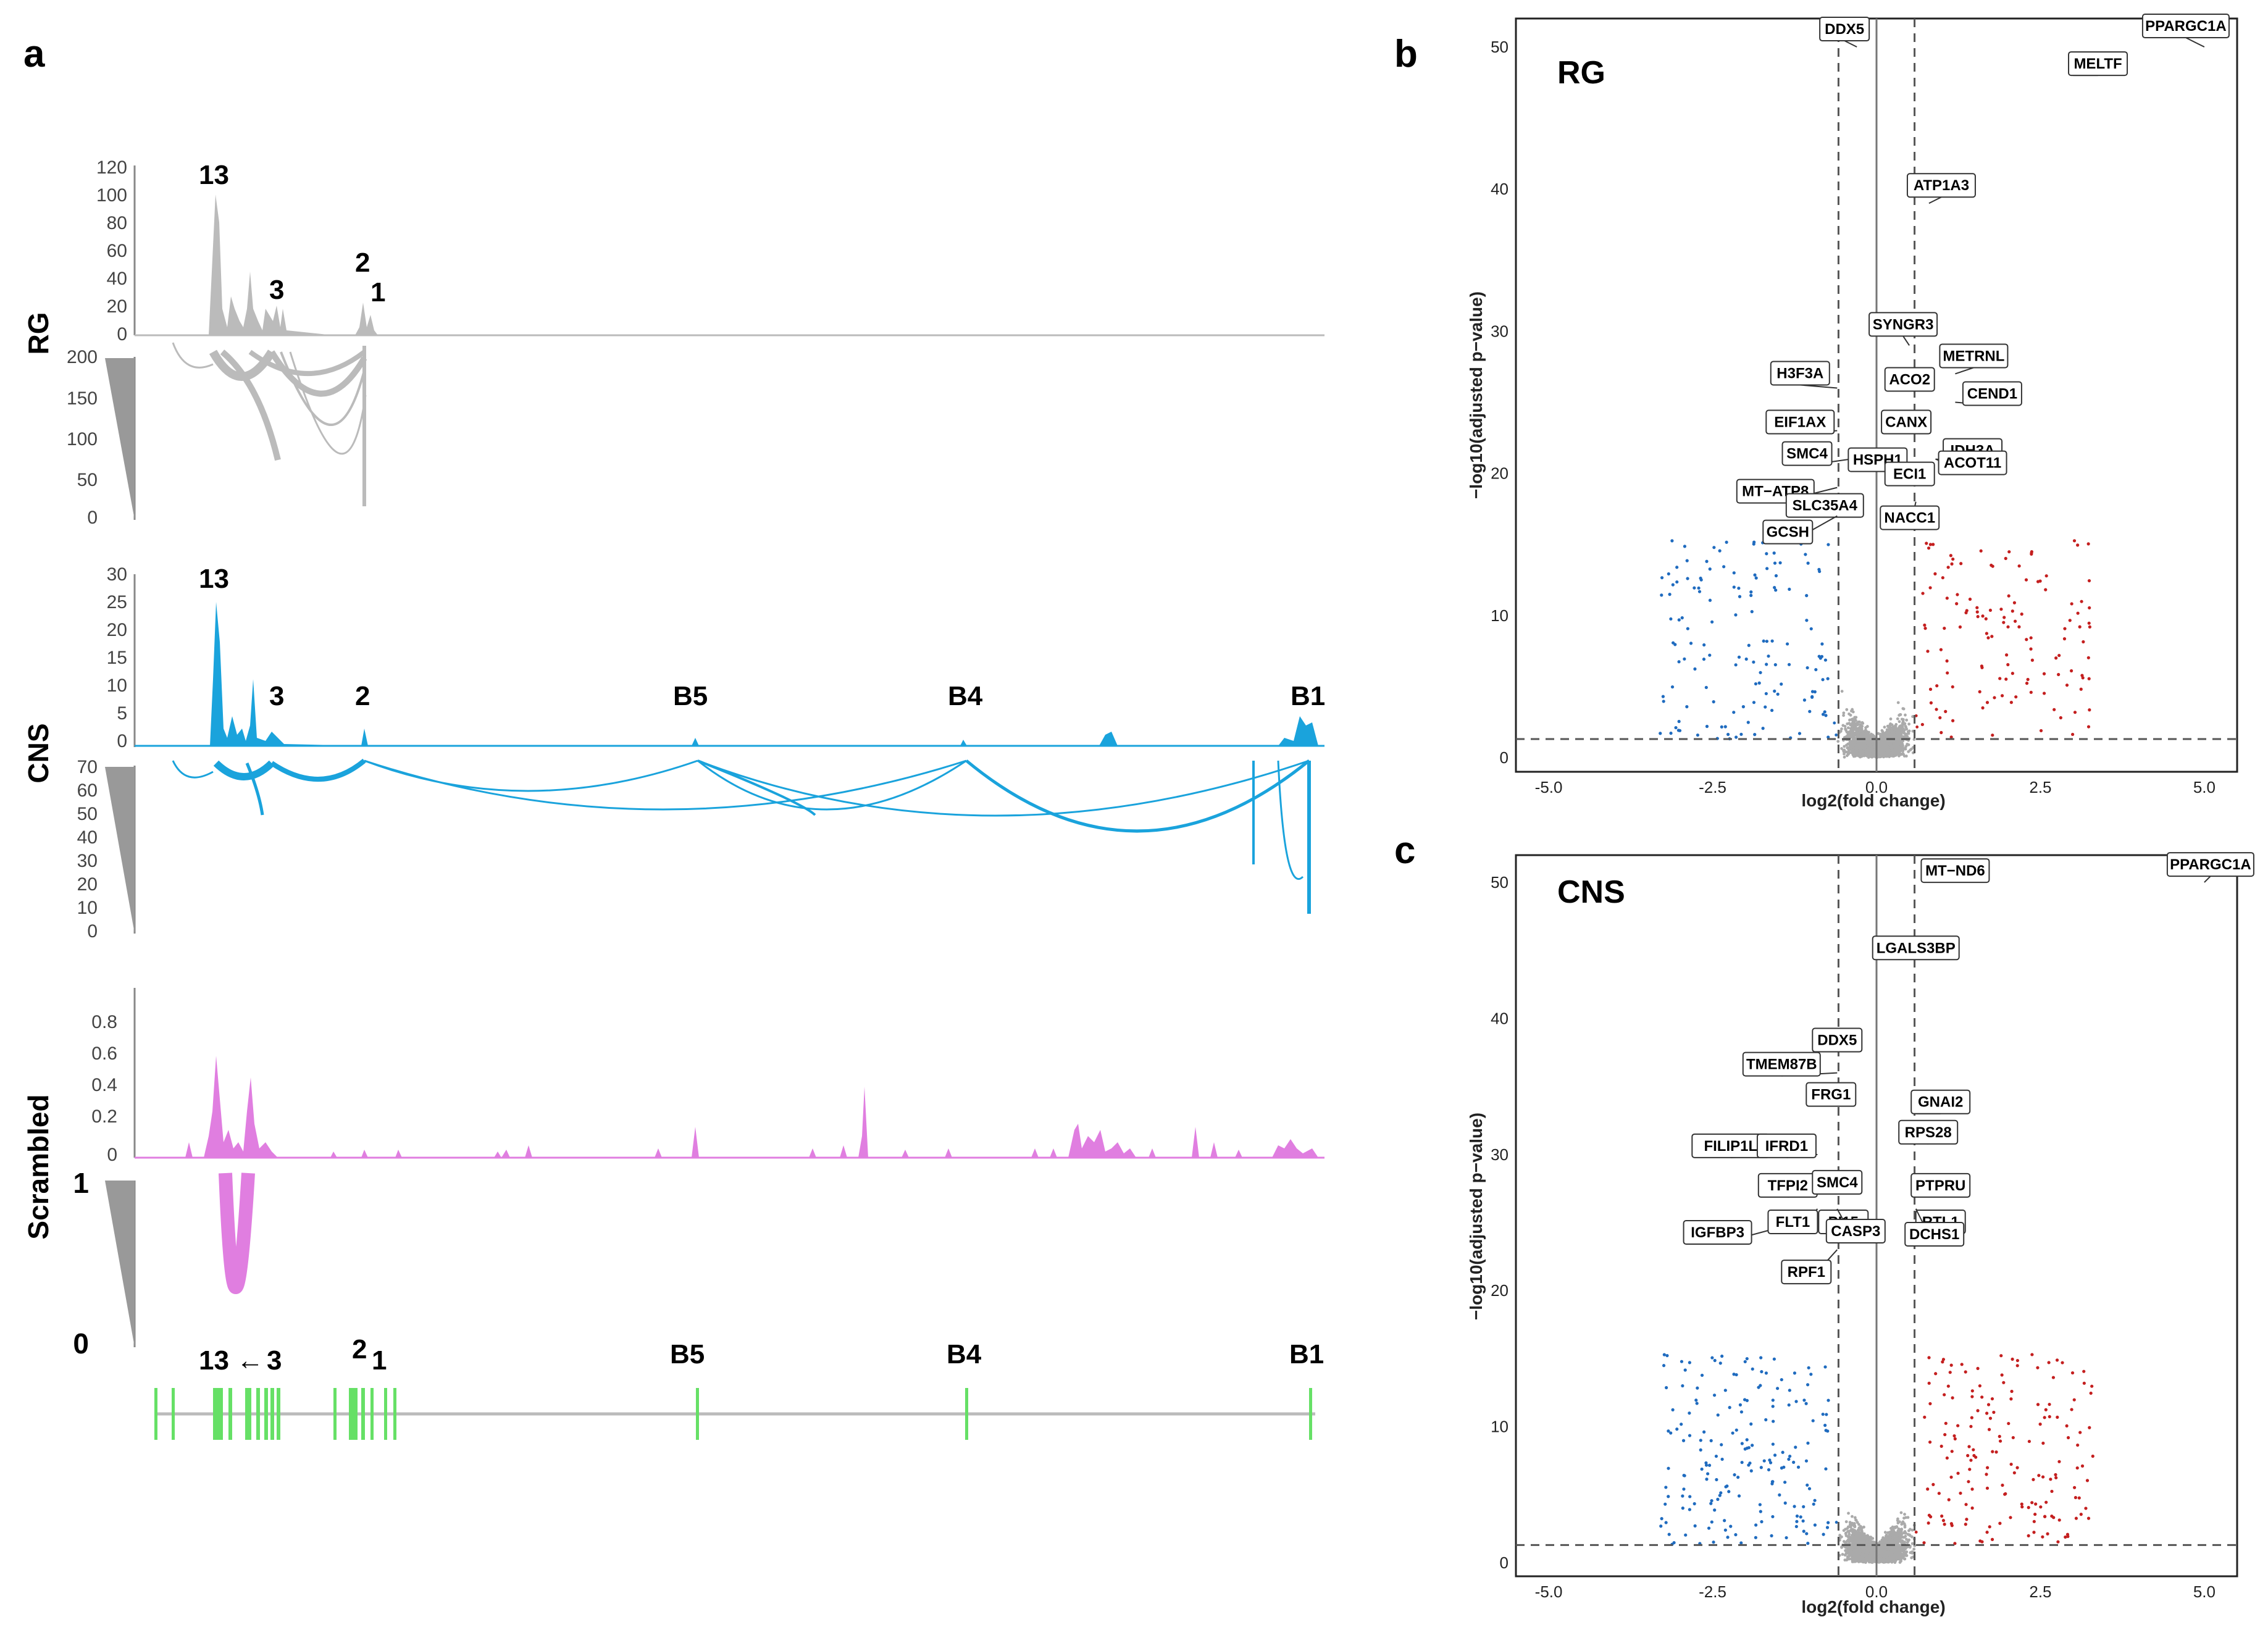  I want to click on track-label-cns: CNS, so click(38, 753).